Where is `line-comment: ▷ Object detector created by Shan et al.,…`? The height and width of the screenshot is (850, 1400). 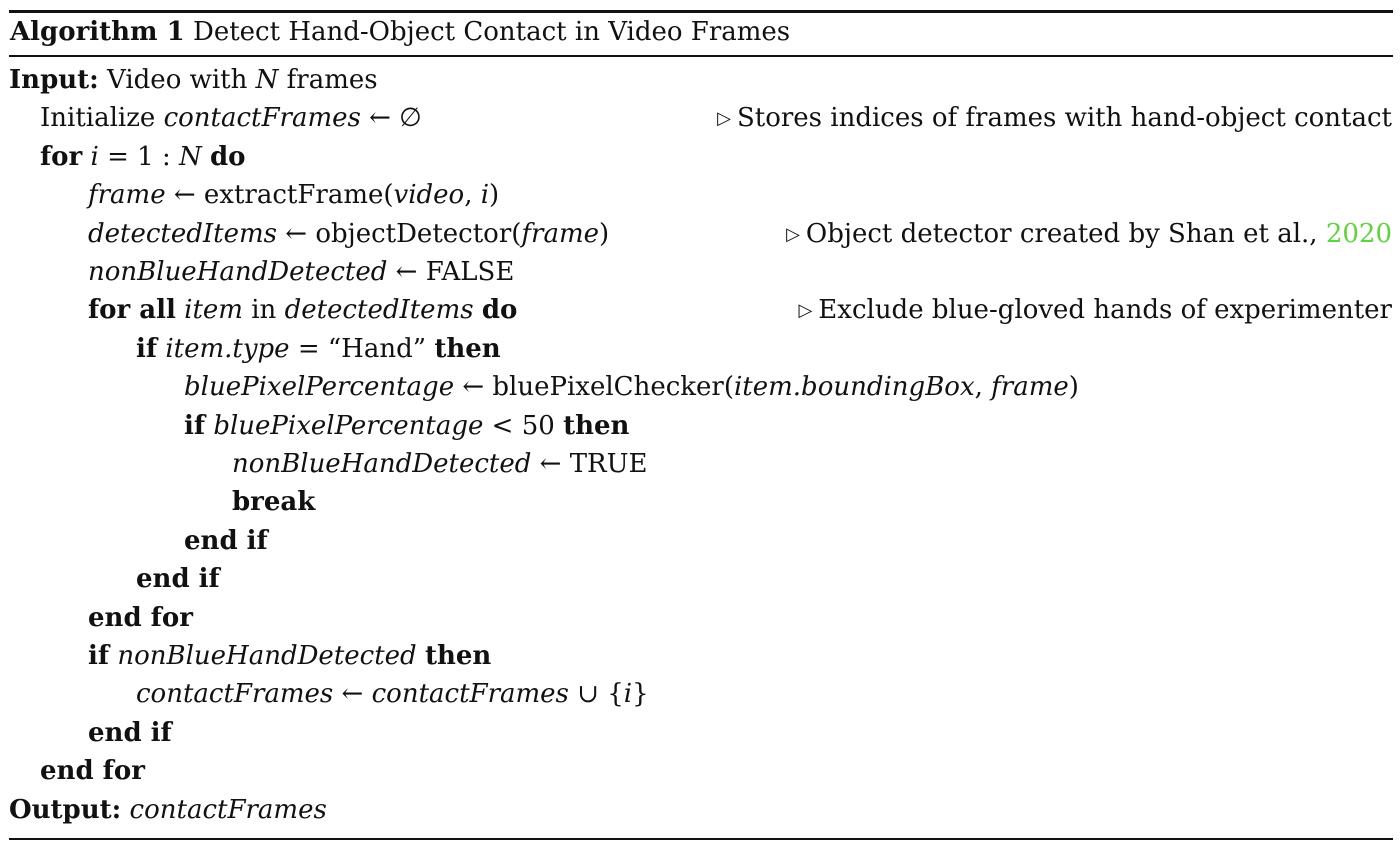 line-comment: ▷ Object detector created by Shan et al.,… is located at coordinates (1089, 235).